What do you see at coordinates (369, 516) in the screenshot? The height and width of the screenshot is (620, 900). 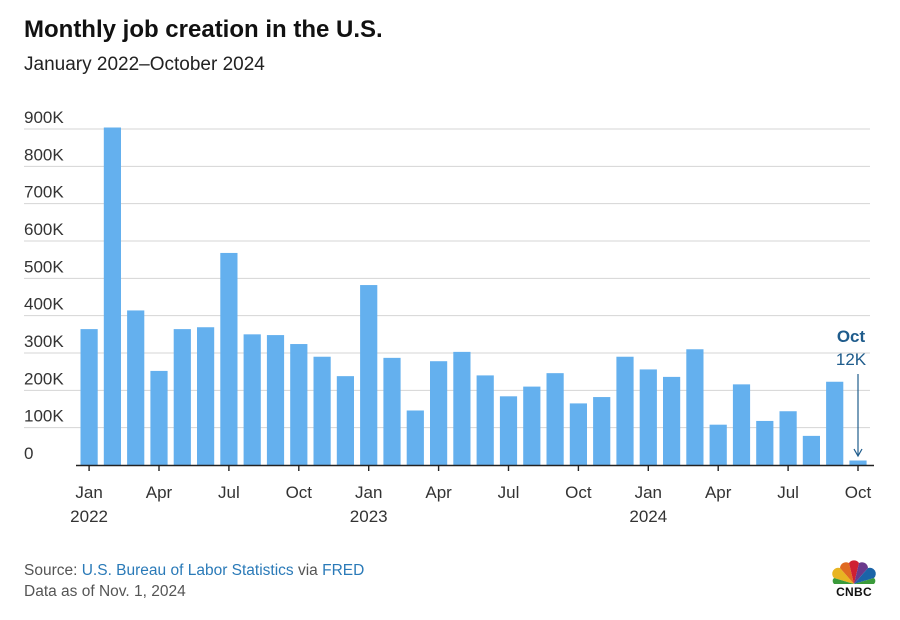 I see `x-year-label: 2023` at bounding box center [369, 516].